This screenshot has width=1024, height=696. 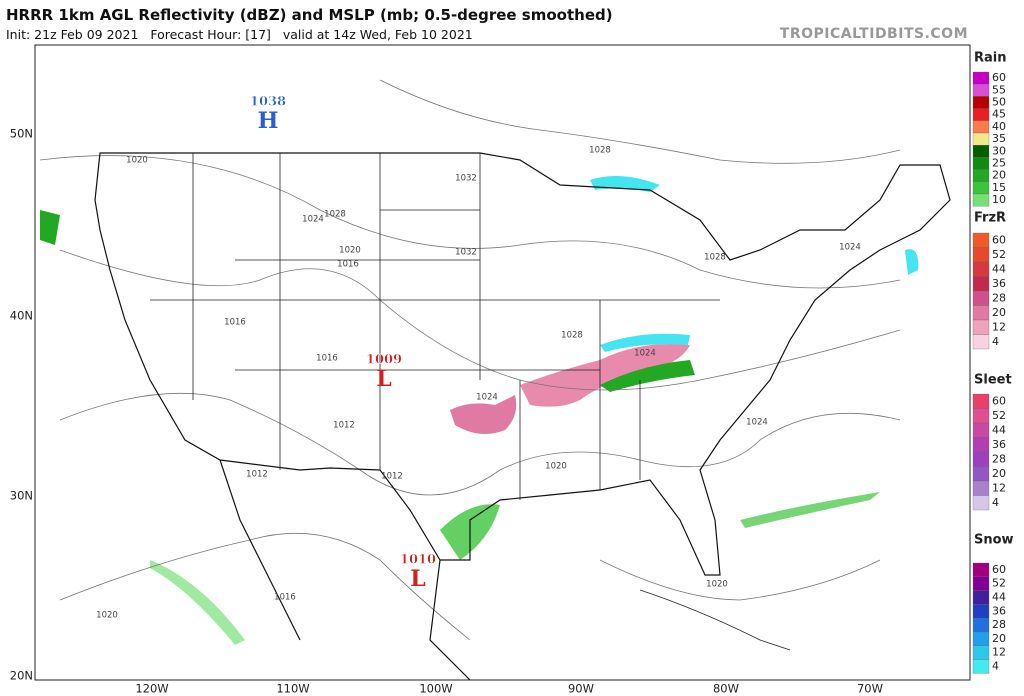 I want to click on lon-label: 100W, so click(x=435, y=689).